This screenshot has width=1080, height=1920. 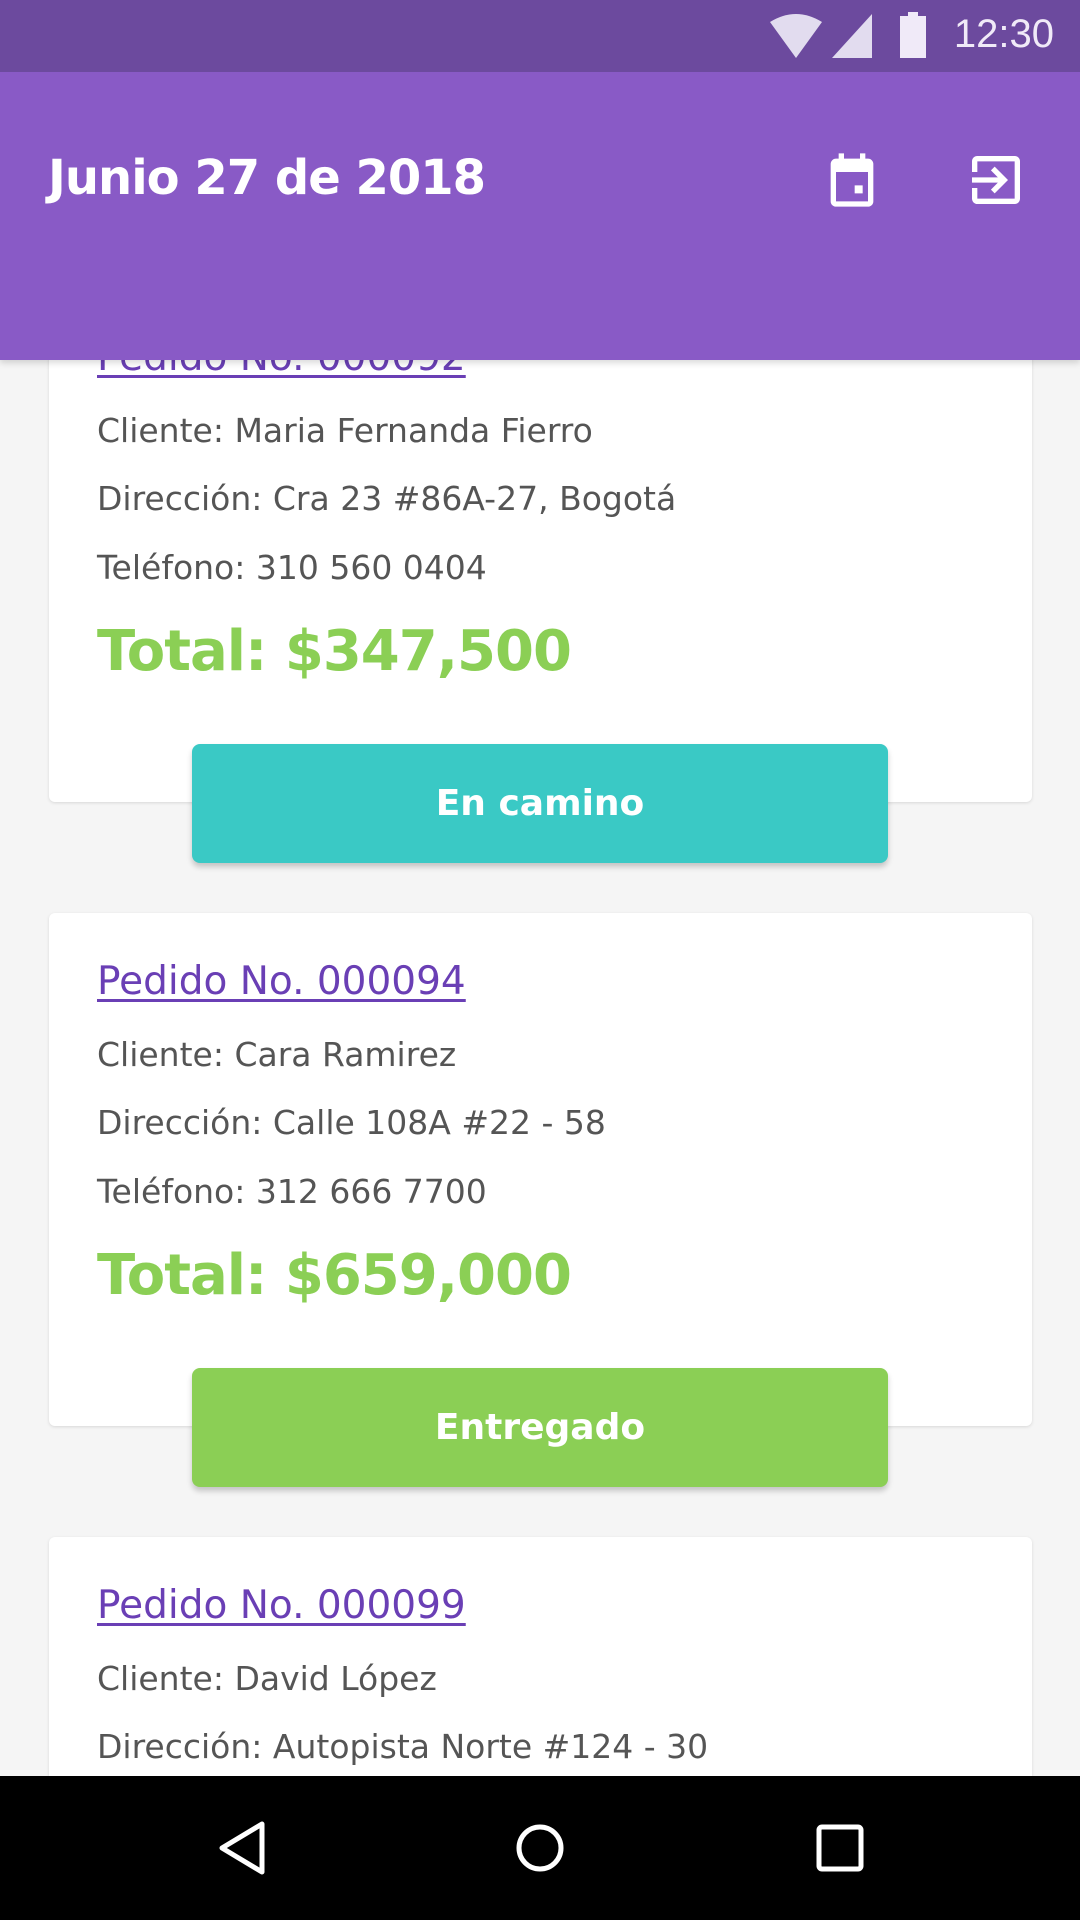 What do you see at coordinates (267, 178) in the screenshot?
I see `page-title: Junio 27 de 2018` at bounding box center [267, 178].